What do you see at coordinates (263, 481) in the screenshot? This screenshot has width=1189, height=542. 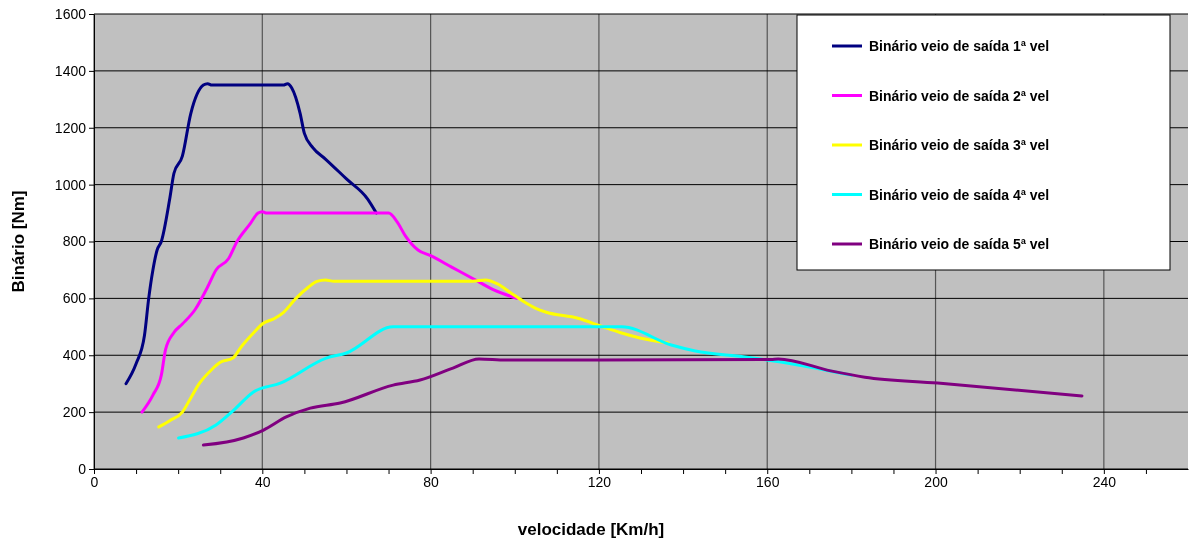 I see `x-tick-label: 40` at bounding box center [263, 481].